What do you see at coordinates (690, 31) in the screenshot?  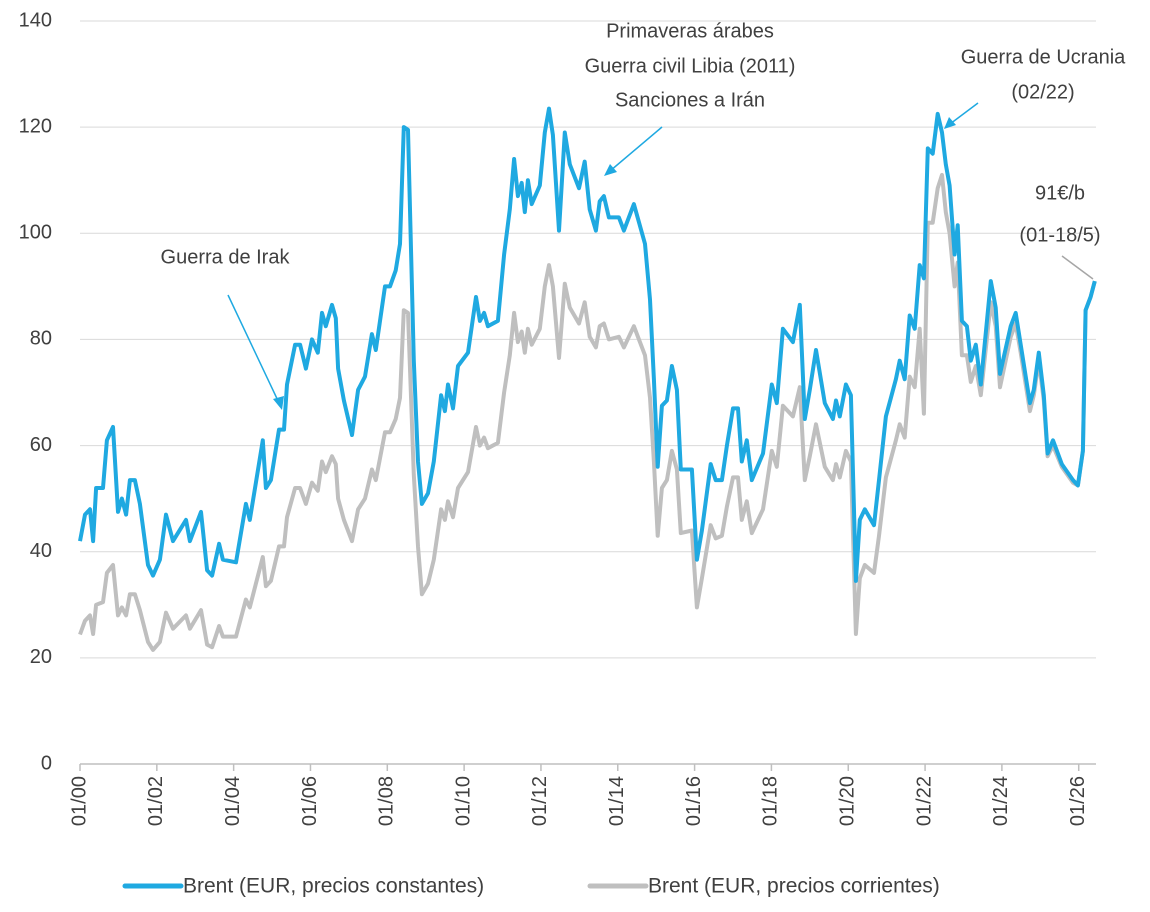 I see `annotation: Primaveras árabes` at bounding box center [690, 31].